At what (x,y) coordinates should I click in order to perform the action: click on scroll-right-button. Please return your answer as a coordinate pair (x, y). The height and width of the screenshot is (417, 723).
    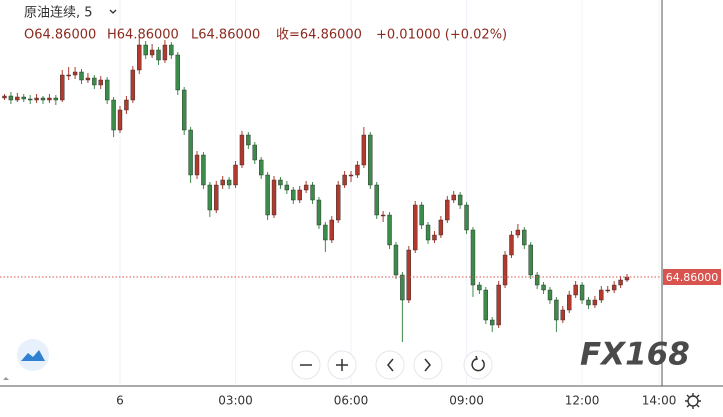
    Looking at the image, I should click on (428, 365).